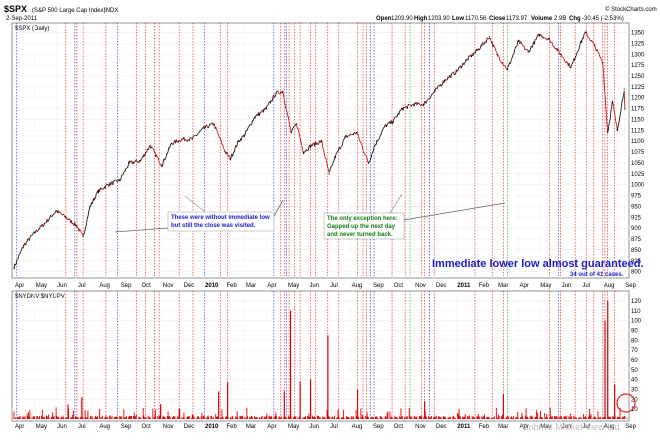 The image size is (660, 443). I want to click on price-x-tick-label: Oct, so click(399, 286).